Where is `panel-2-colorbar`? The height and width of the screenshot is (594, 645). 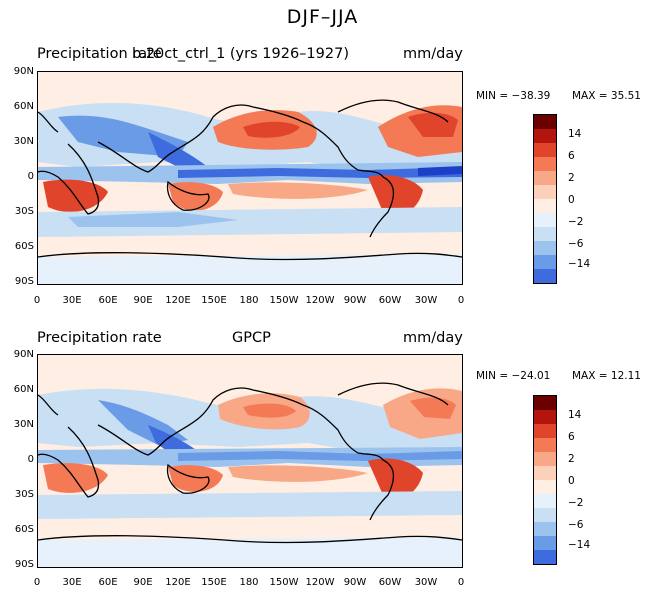
panel-2-colorbar is located at coordinates (545, 480).